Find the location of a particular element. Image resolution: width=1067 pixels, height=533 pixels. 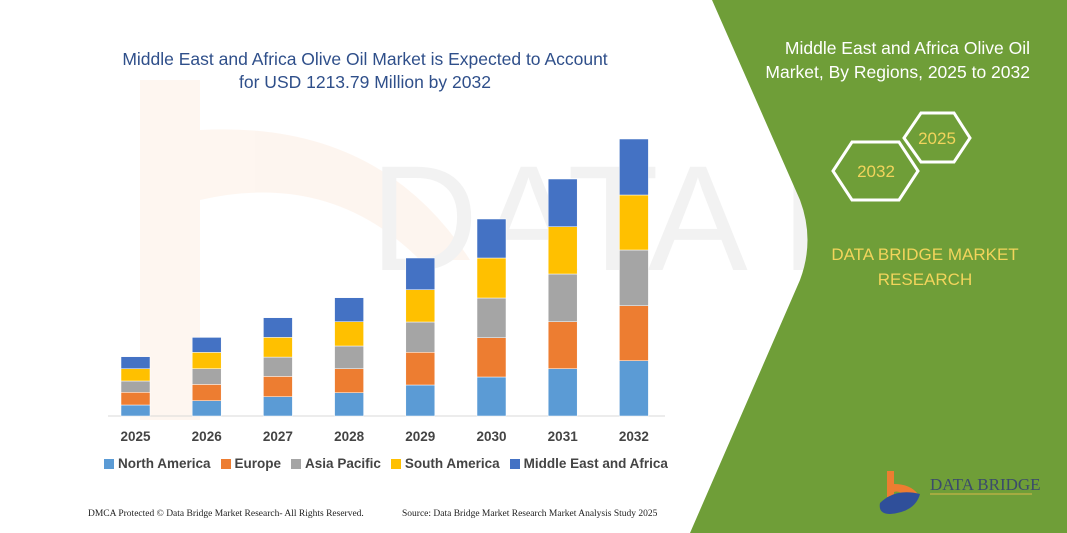

legend-item: North America is located at coordinates (157, 463).